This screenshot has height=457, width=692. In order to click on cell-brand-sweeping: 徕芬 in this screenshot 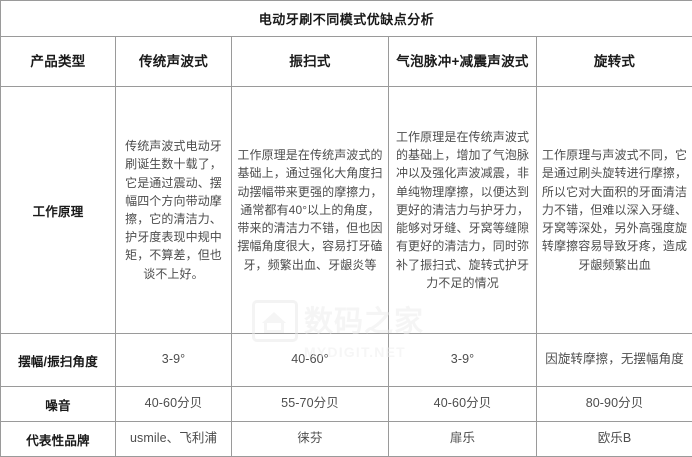, I will do `click(310, 439)`.